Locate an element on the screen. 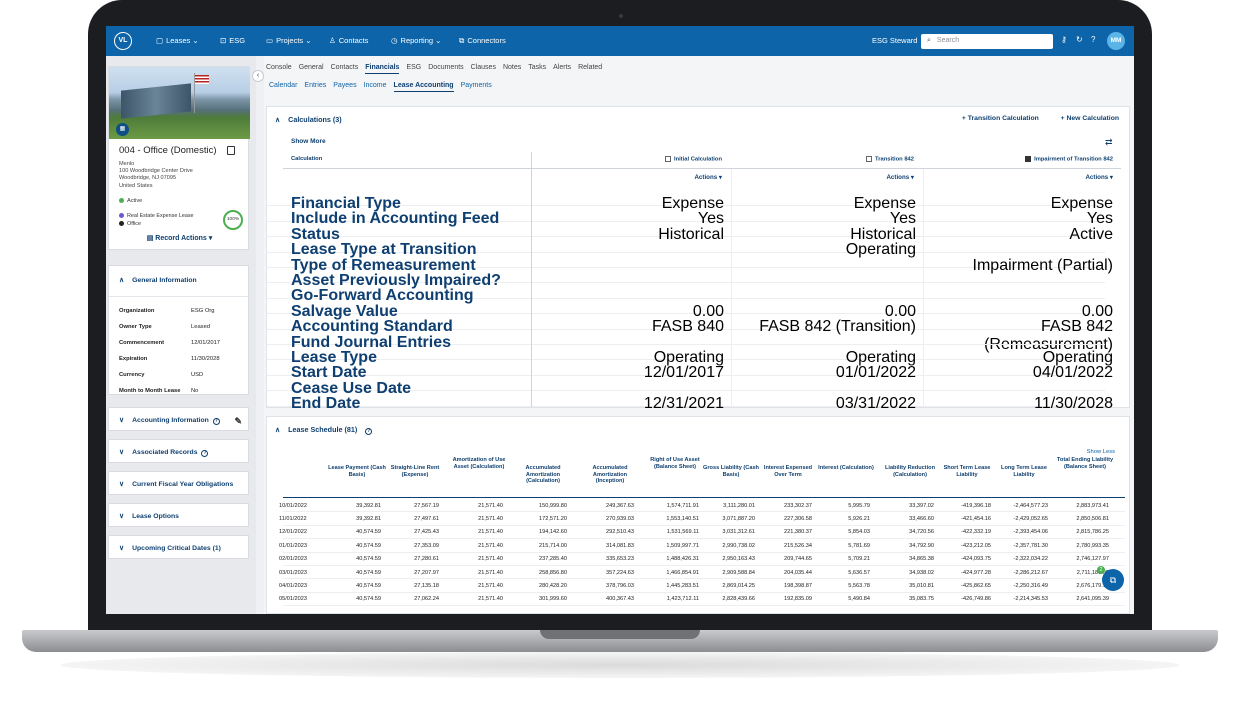 This screenshot has width=1240, height=720. side-panel-accounting-information: ∨ Accounting Information? ✎ is located at coordinates (178, 419).